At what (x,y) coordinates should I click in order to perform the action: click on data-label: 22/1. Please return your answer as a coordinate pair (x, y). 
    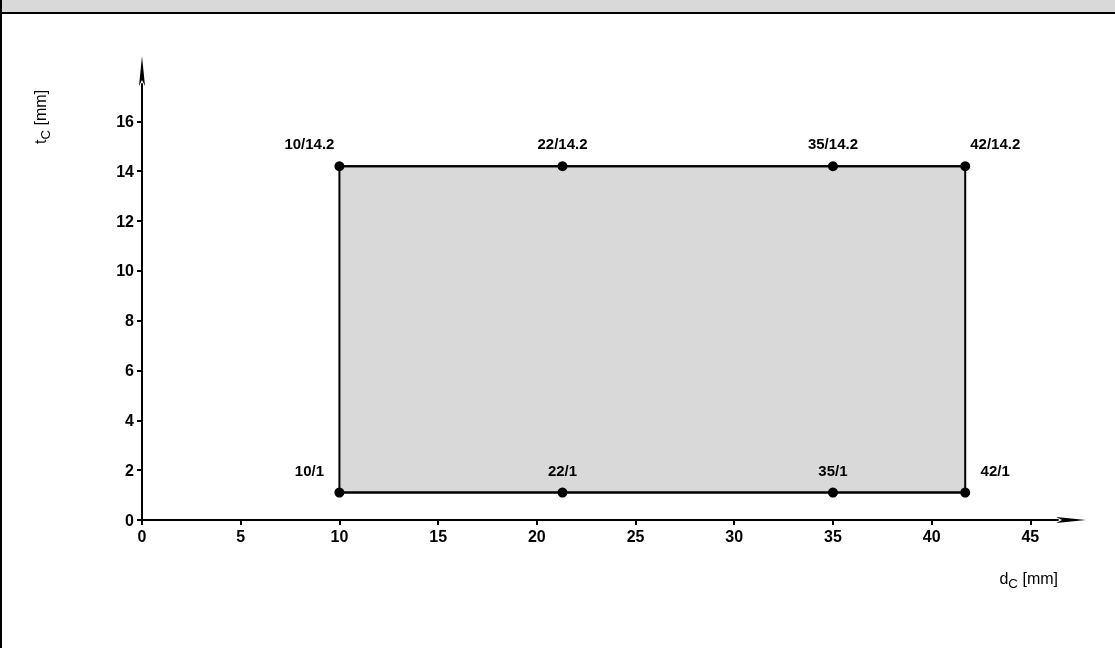
    Looking at the image, I should click on (562, 470).